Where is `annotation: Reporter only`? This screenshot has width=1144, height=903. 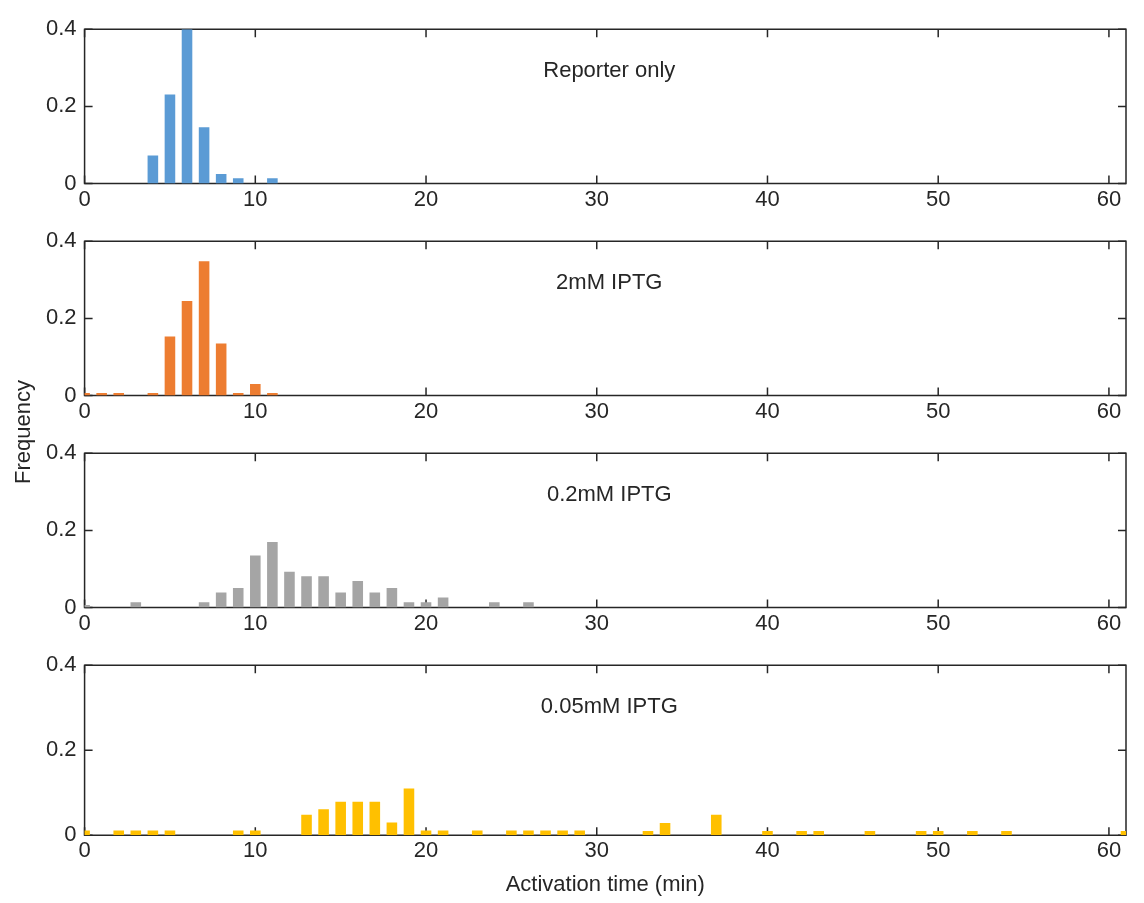 annotation: Reporter only is located at coordinates (609, 70).